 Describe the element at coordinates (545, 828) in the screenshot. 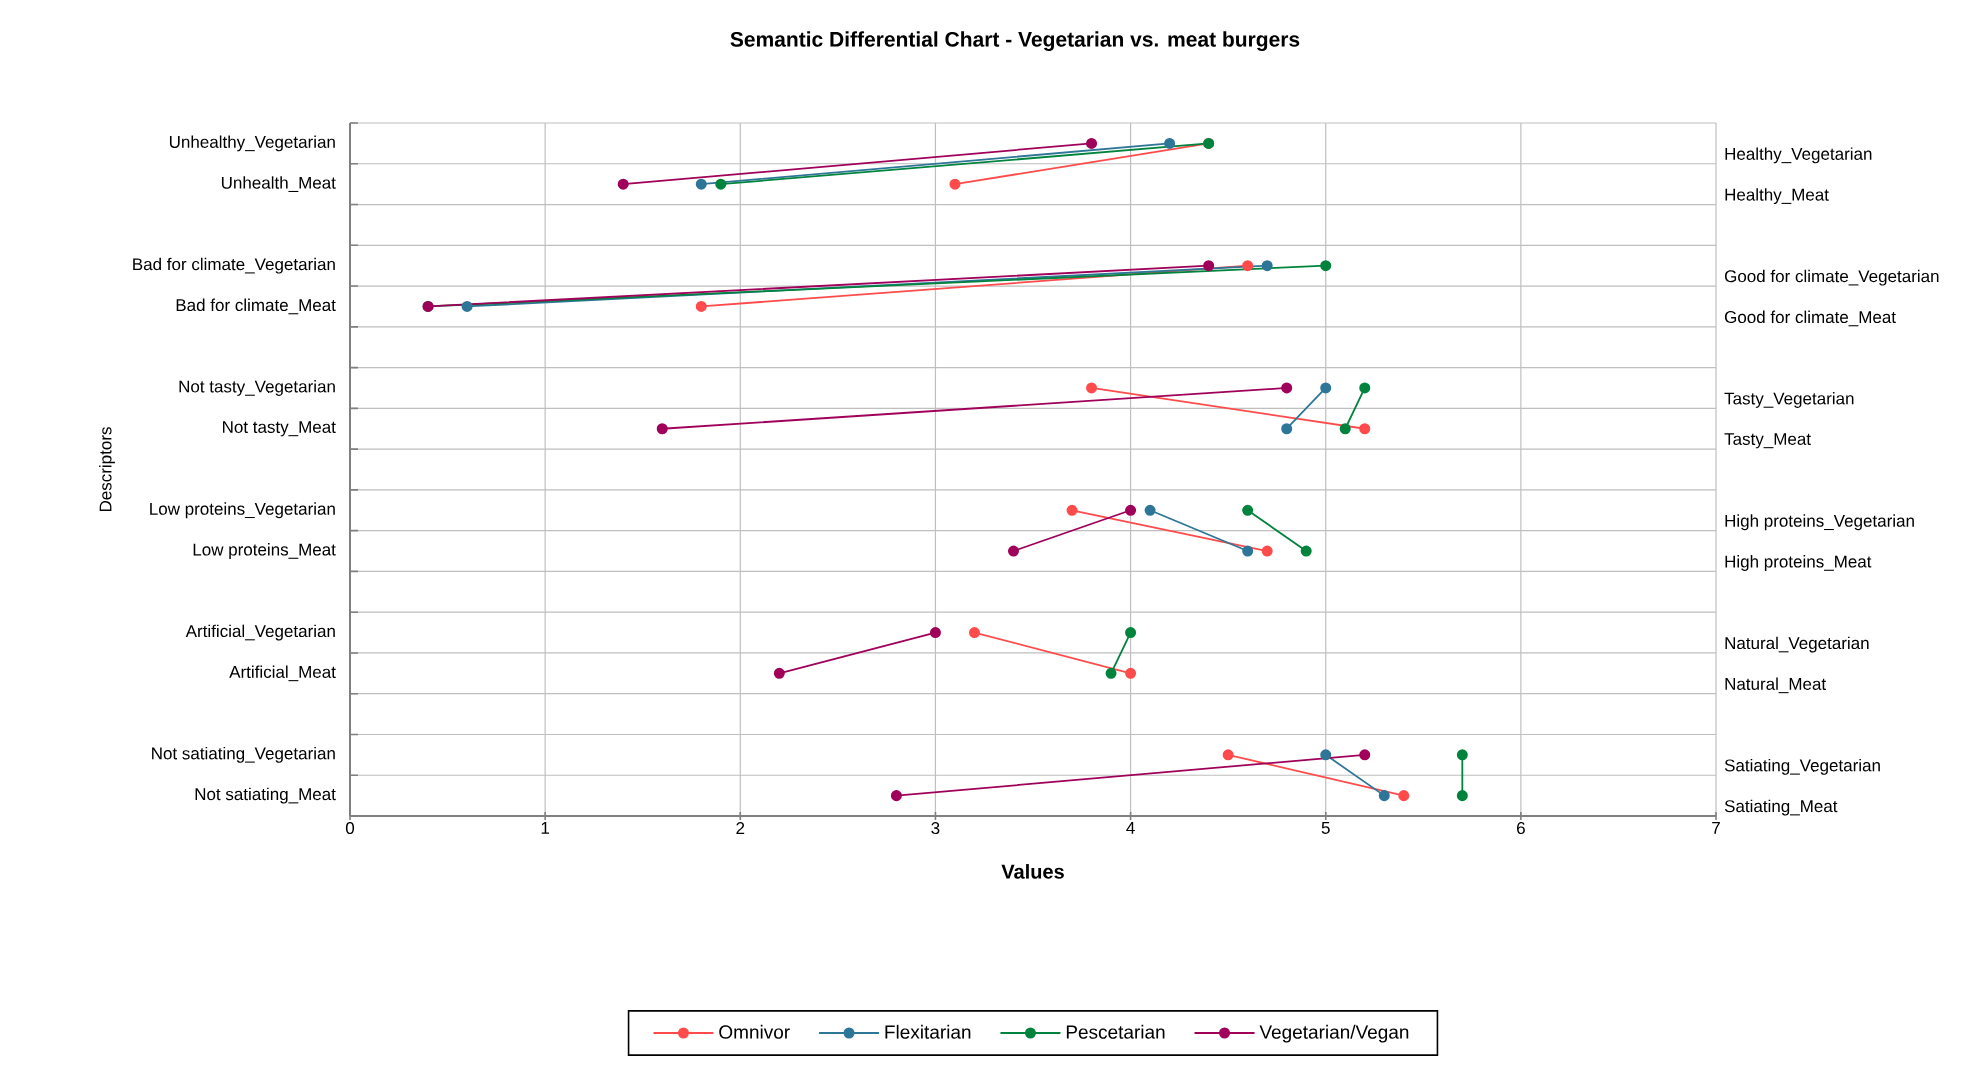

I see `x-tick-label: 1` at that location.